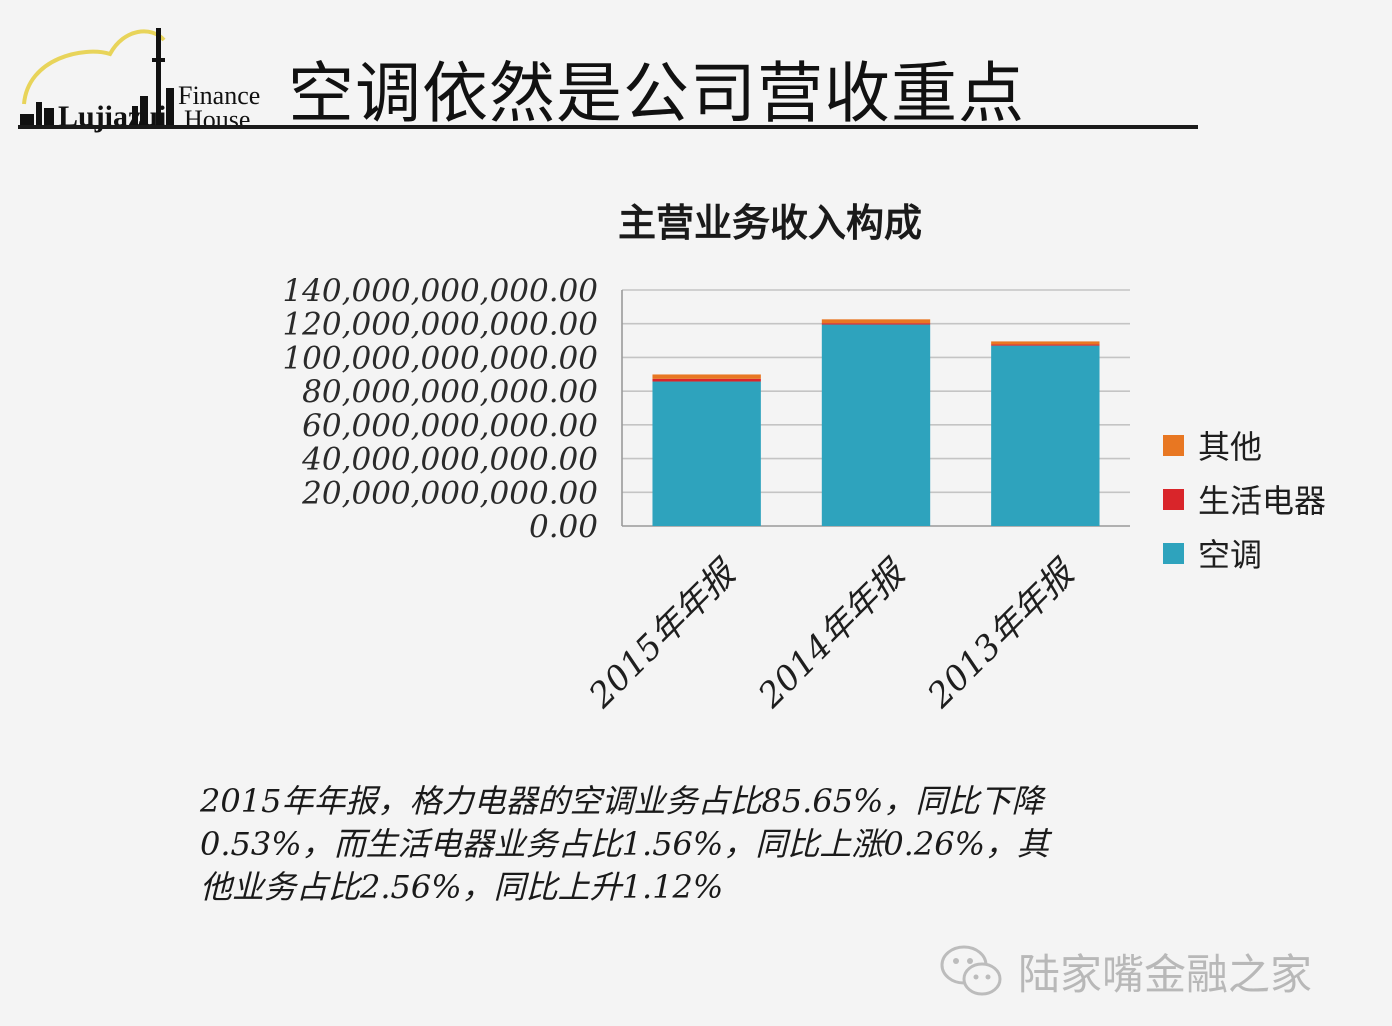 The width and height of the screenshot is (1392, 1026). Describe the element at coordinates (1262, 501) in the screenshot. I see `legend-label: 生活电器` at that location.